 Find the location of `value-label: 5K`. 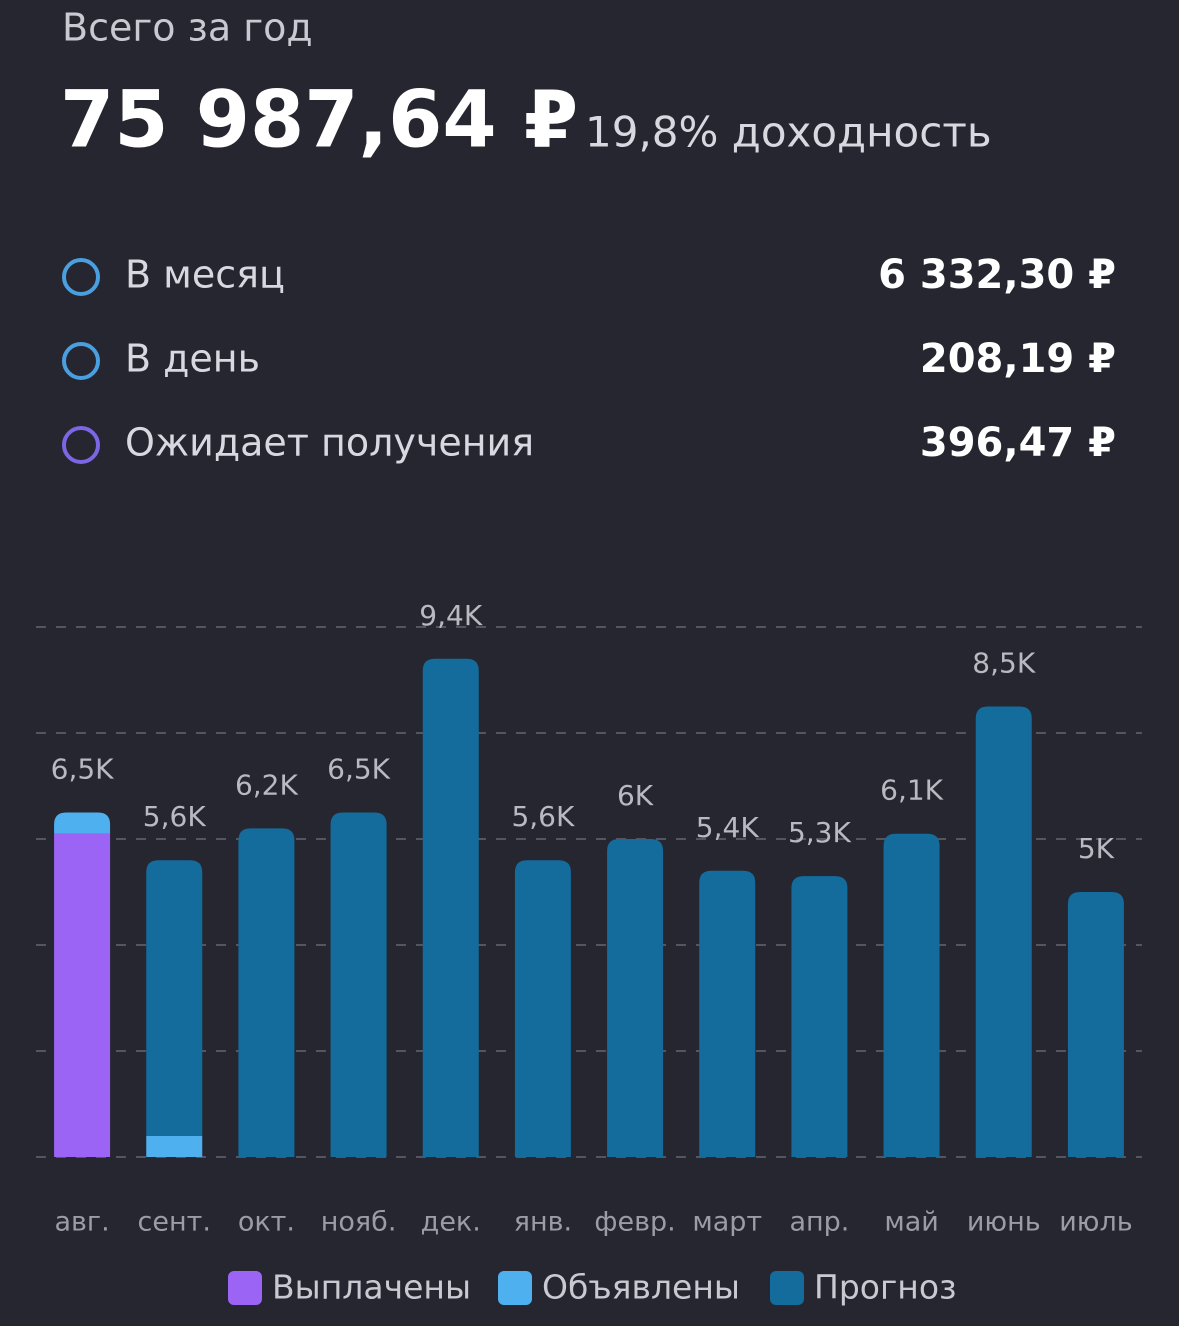

value-label: 5K is located at coordinates (1096, 848).